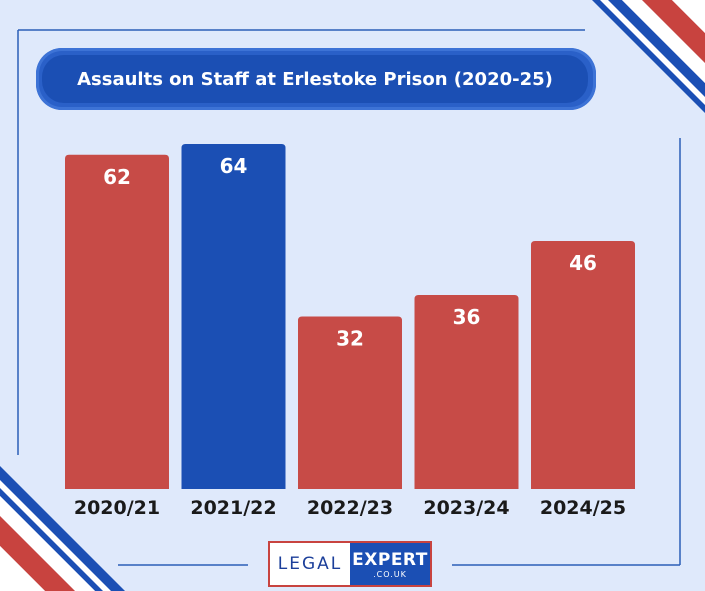 Image resolution: width=705 pixels, height=591 pixels. I want to click on bar-value-label: 32, so click(350, 339).